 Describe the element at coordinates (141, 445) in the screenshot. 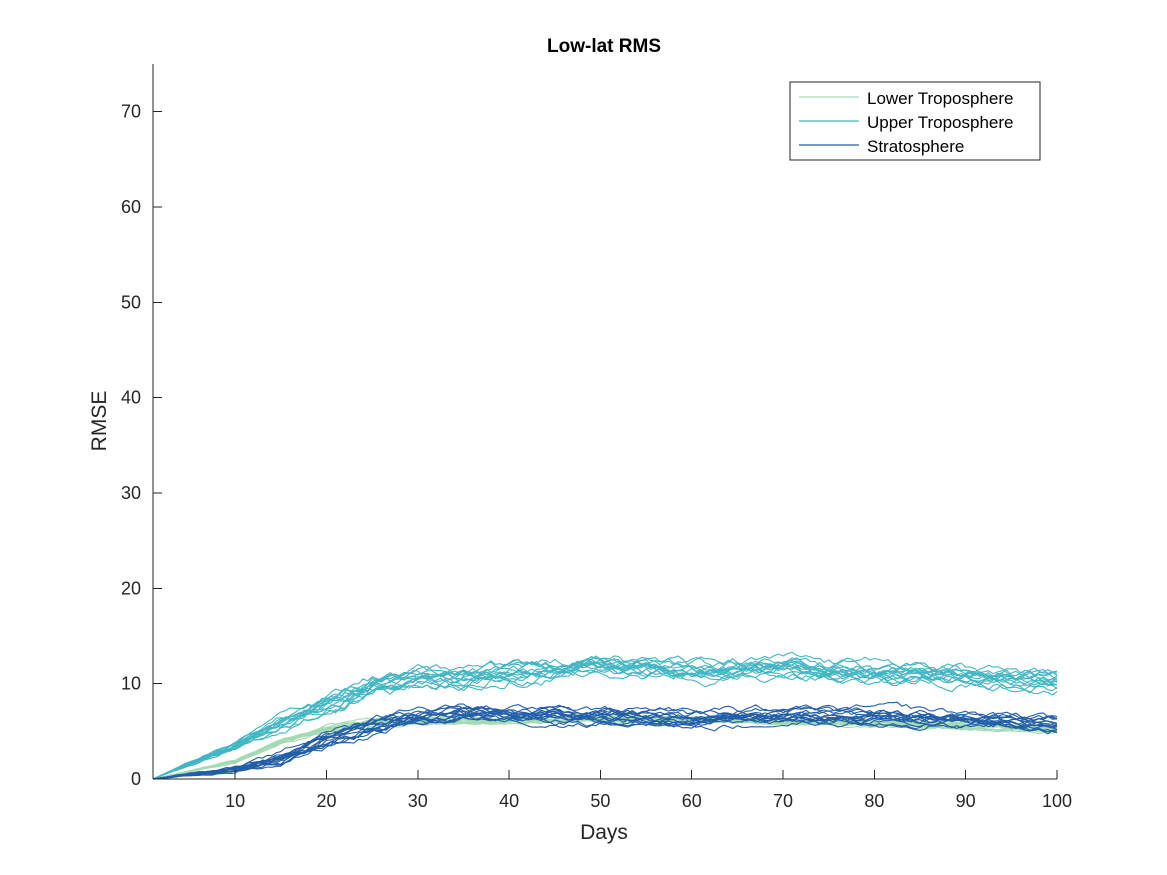

I see `y-ticks: 0 10 20 30 40 50 60 70` at that location.